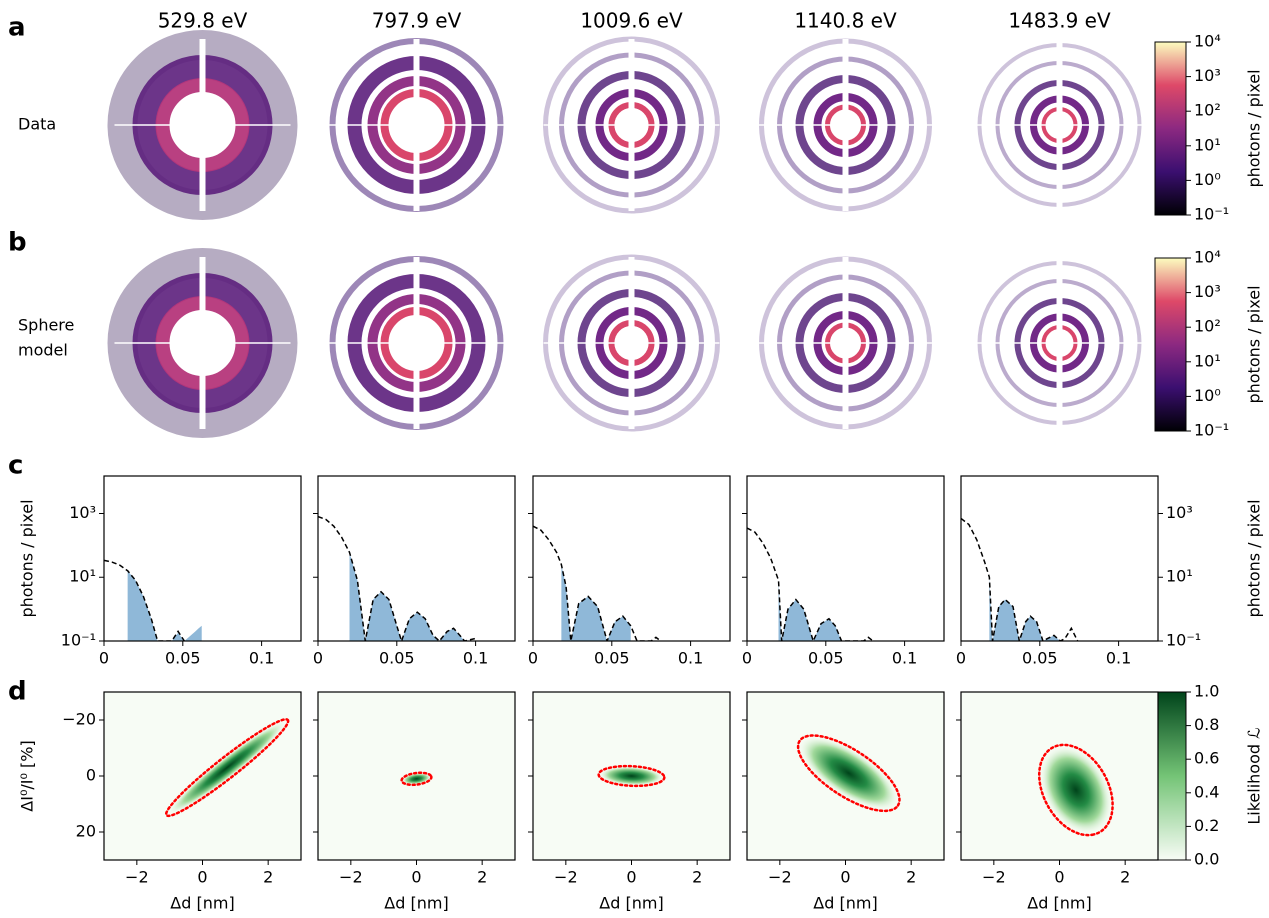  Describe the element at coordinates (78, 640) in the screenshot. I see `y-tick-label: 10⁻¹` at that location.